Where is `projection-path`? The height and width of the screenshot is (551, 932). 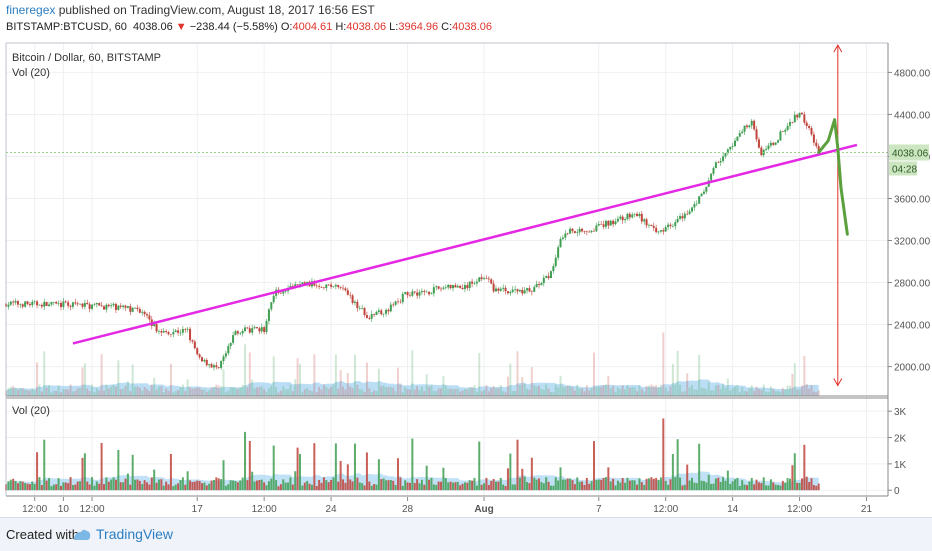 projection-path is located at coordinates (833, 177).